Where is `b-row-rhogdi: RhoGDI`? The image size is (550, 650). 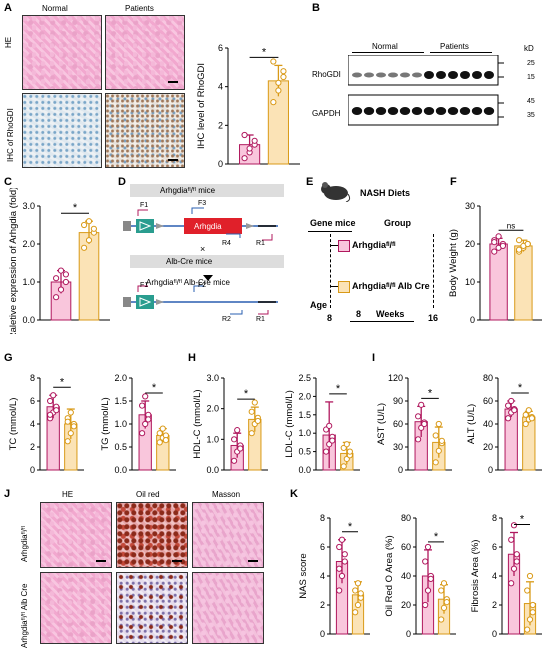
b-row-rhogdi: RhoGDI is located at coordinates (326, 74).